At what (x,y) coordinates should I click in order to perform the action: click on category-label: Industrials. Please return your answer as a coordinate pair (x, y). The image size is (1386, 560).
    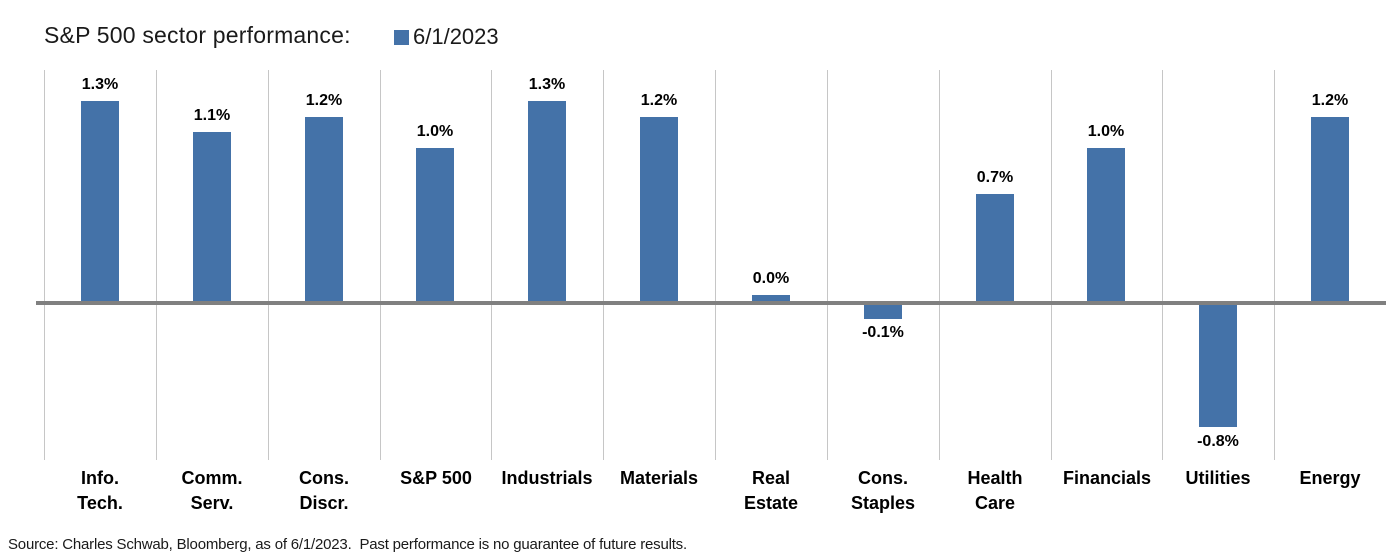
    Looking at the image, I should click on (547, 478).